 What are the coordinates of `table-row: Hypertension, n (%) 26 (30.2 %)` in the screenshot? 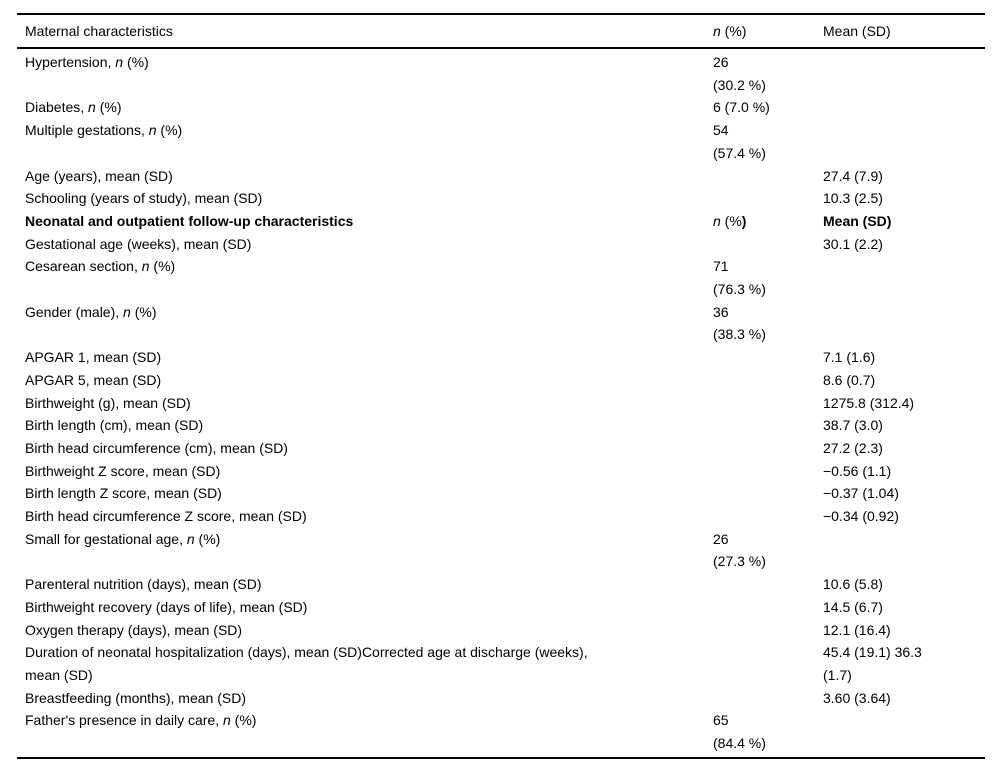 It's located at (501, 72).